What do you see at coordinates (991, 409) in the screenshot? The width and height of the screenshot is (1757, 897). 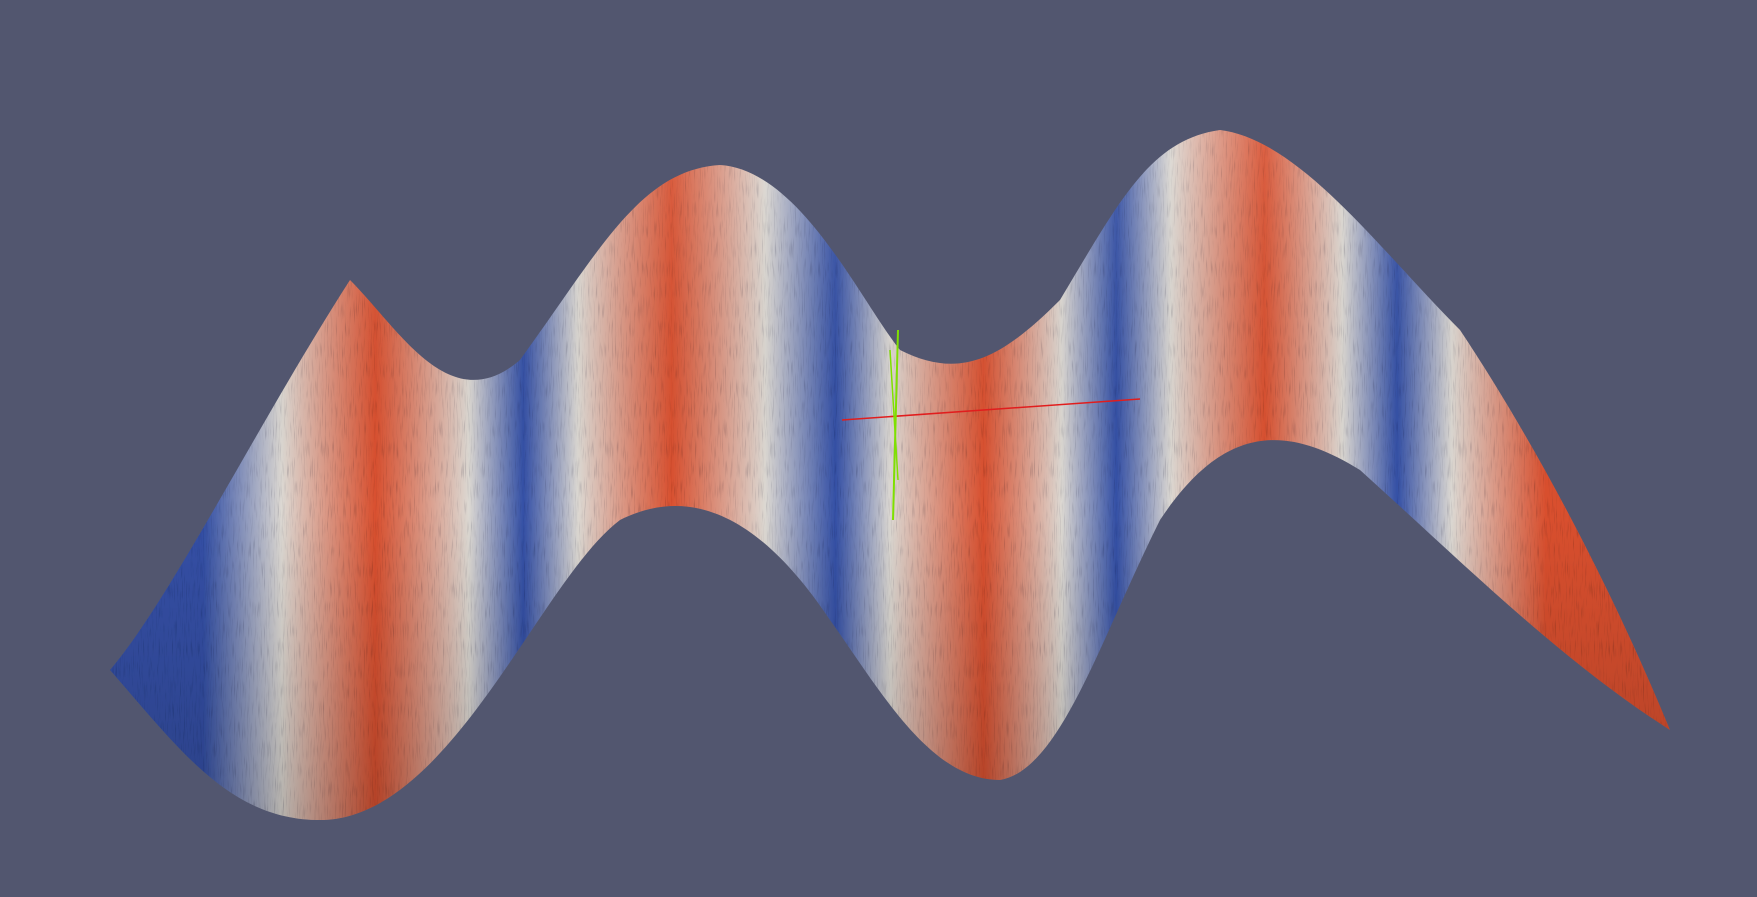 I see `x-axis-line` at bounding box center [991, 409].